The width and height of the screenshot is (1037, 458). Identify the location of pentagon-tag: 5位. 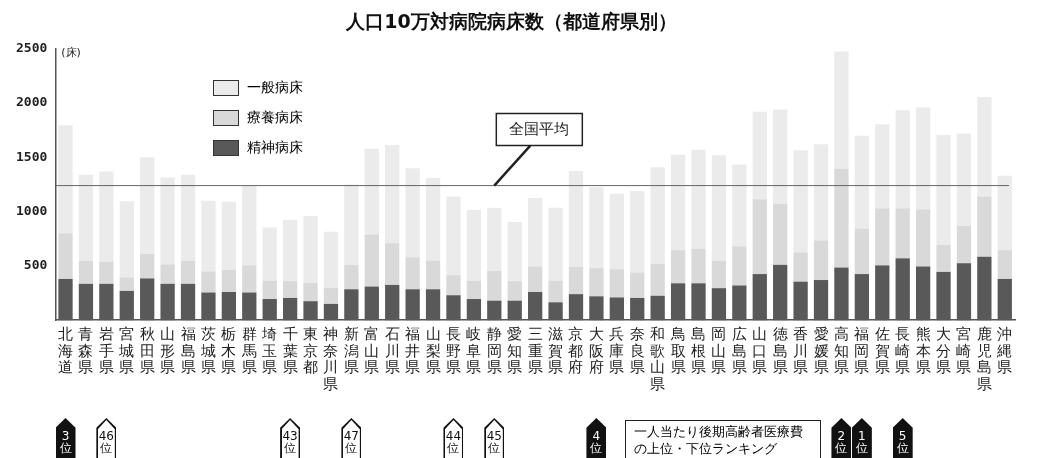
(902, 438).